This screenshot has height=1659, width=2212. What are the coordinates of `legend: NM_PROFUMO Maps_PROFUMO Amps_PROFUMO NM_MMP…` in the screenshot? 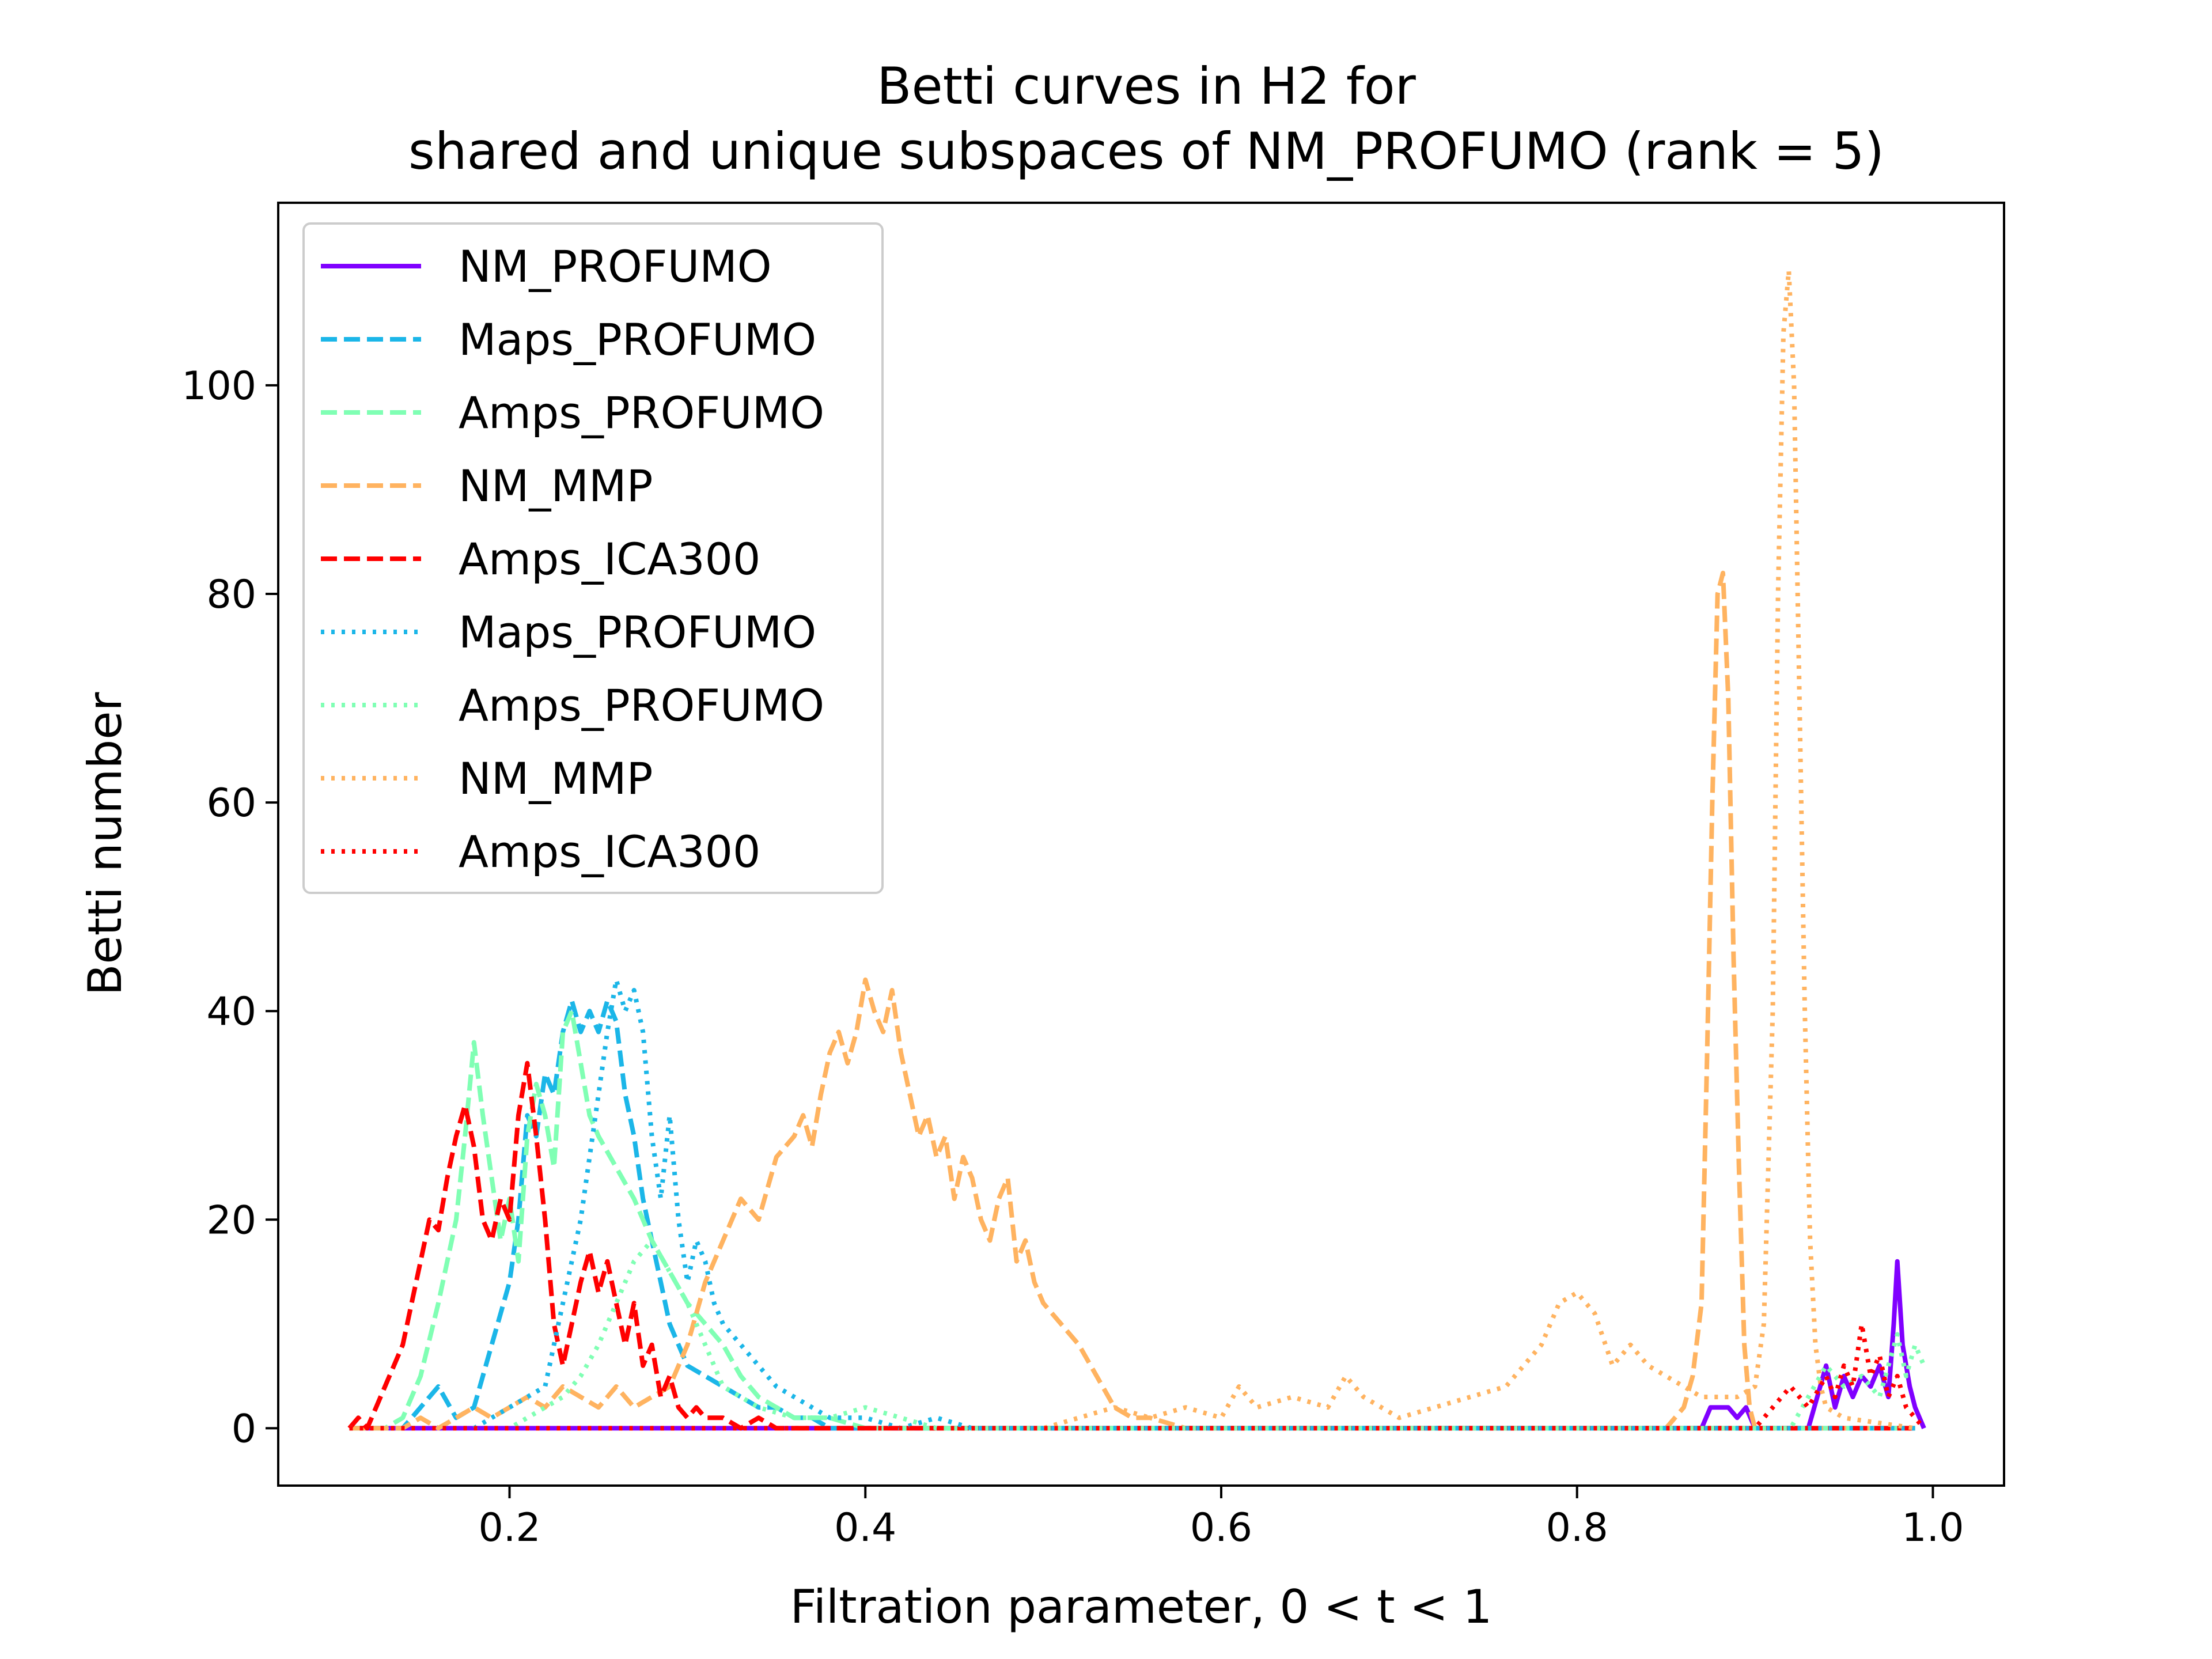 It's located at (593, 558).